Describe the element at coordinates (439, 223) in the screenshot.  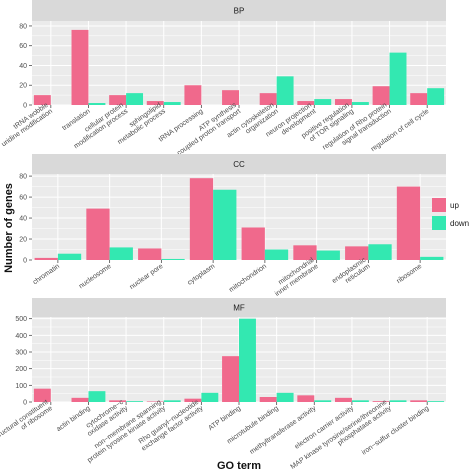
I see `legend-key-down` at that location.